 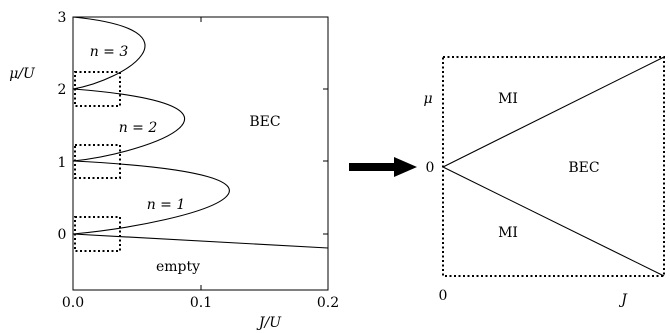 What do you see at coordinates (22, 74) in the screenshot?
I see `left-y-axis-label: μ/U` at bounding box center [22, 74].